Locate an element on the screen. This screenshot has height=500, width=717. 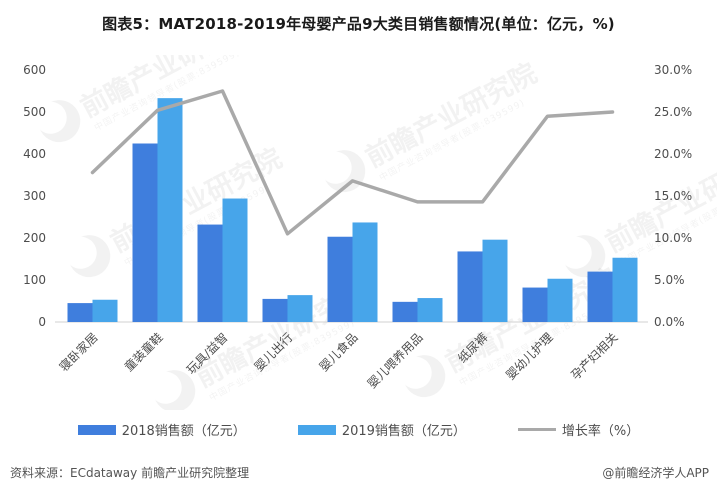
y-axis-left: 0 100 200 300 400 500 600 is located at coordinates (34, 196).